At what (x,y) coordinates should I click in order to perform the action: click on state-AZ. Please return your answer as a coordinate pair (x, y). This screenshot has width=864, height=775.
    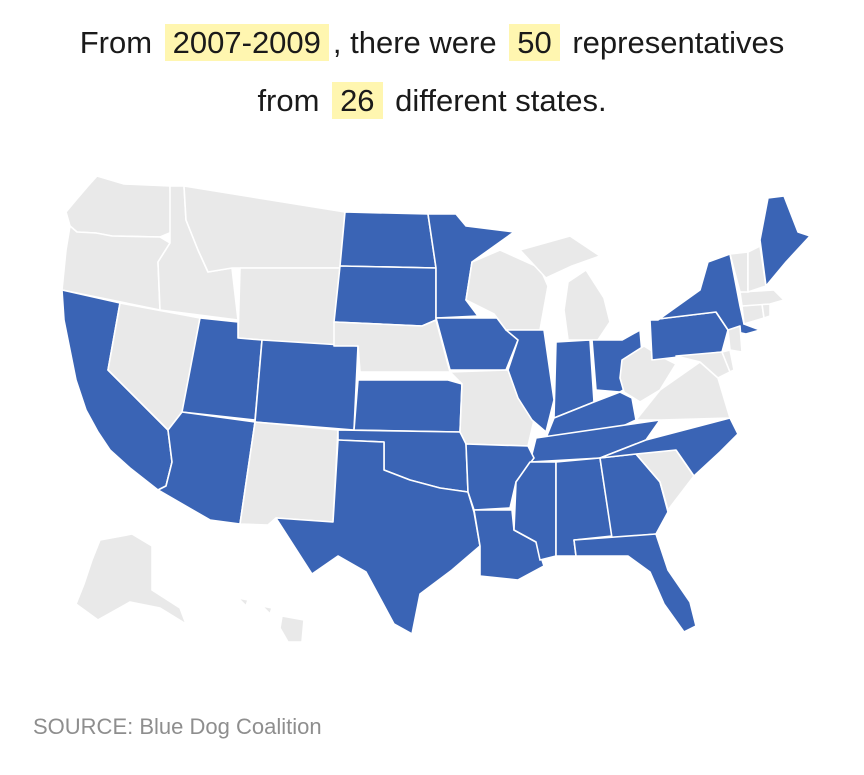
    Looking at the image, I should click on (206, 468).